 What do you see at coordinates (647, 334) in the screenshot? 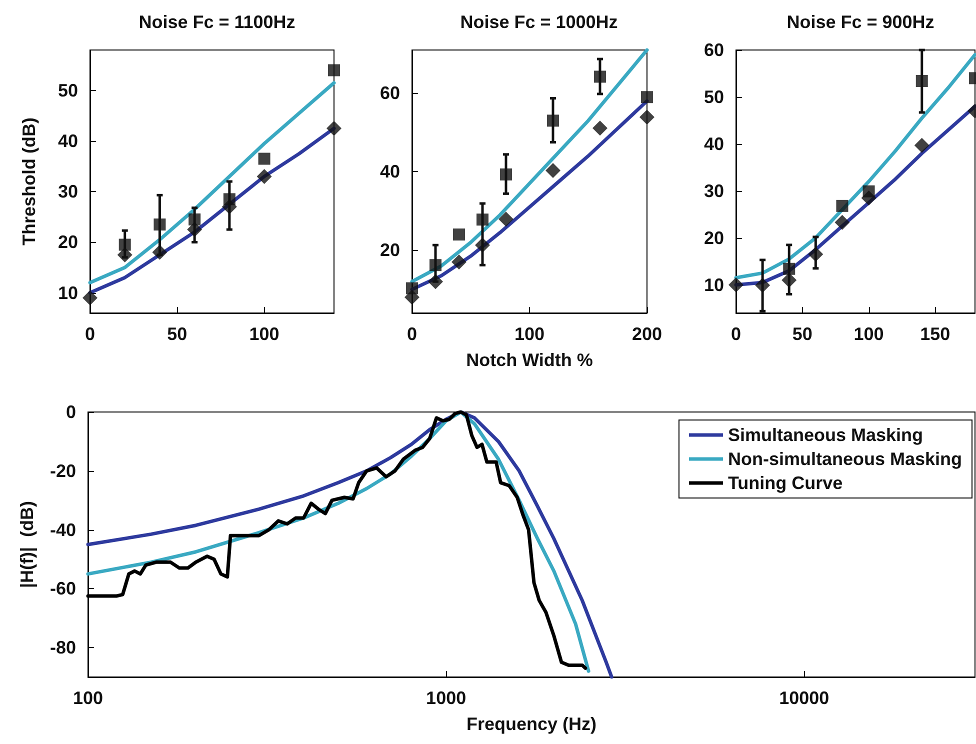
I see `x-tick-label: 200` at bounding box center [647, 334].